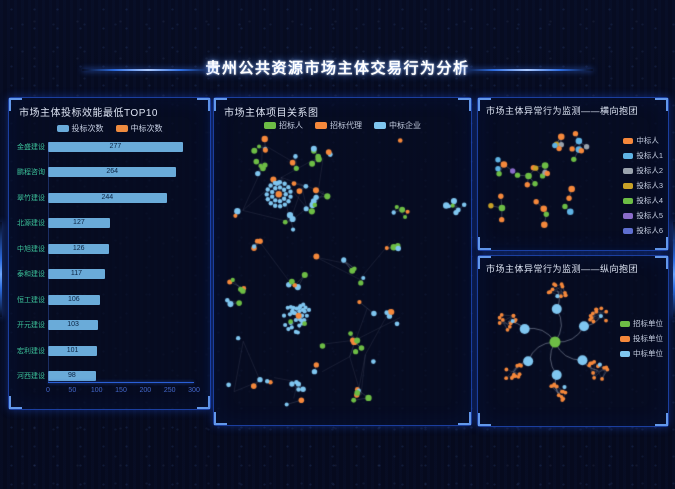  Describe the element at coordinates (31, 326) in the screenshot. I see `bar-category-label: 开元建设` at that location.